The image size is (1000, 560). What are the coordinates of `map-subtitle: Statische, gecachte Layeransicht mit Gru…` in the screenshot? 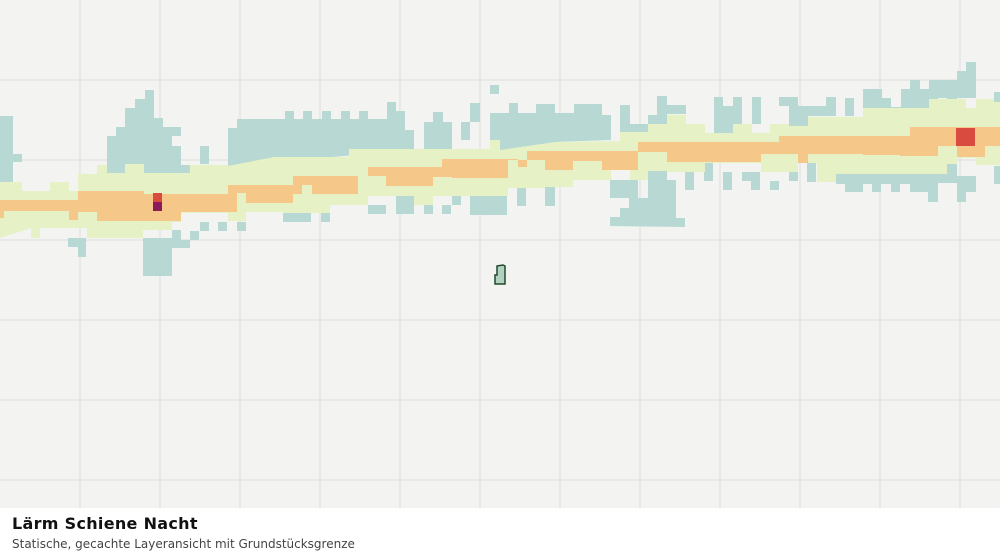 It's located at (183, 544).